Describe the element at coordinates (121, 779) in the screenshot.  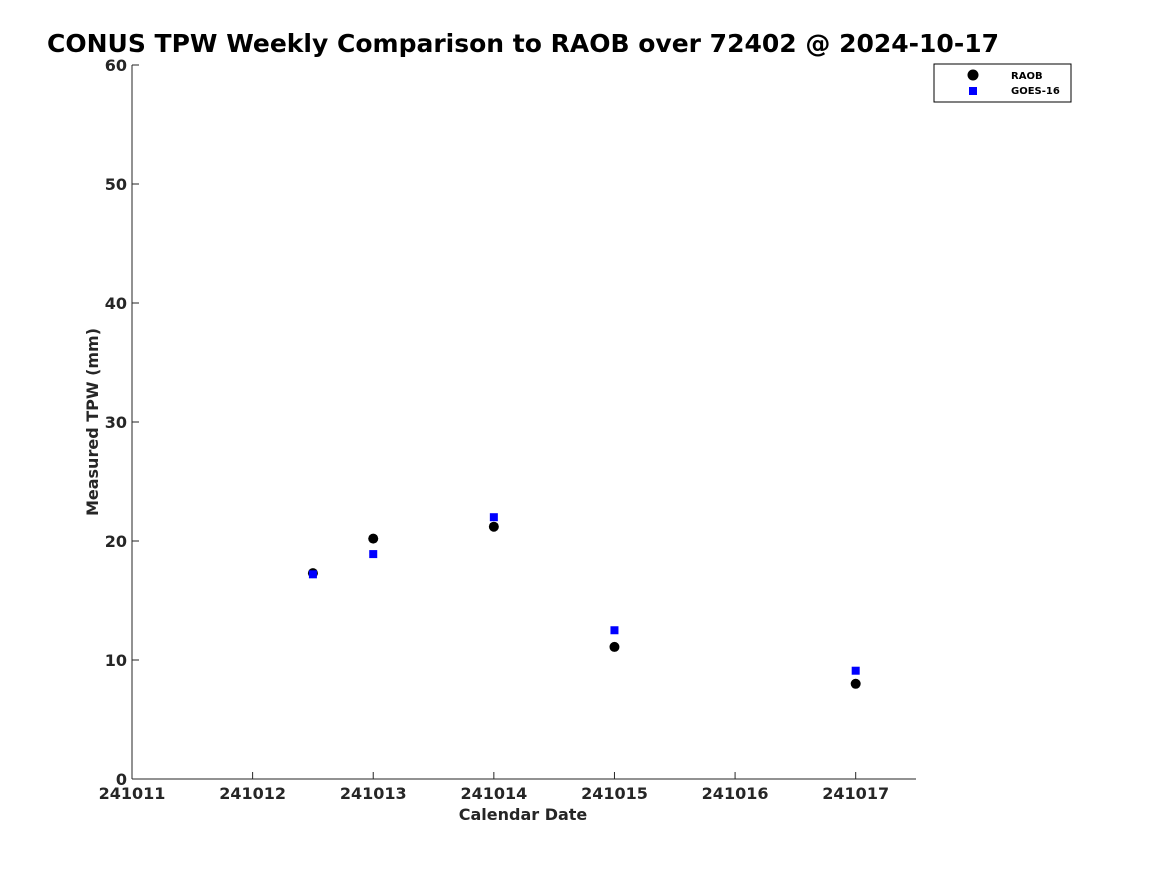
I see `y-tick-label: 0` at that location.